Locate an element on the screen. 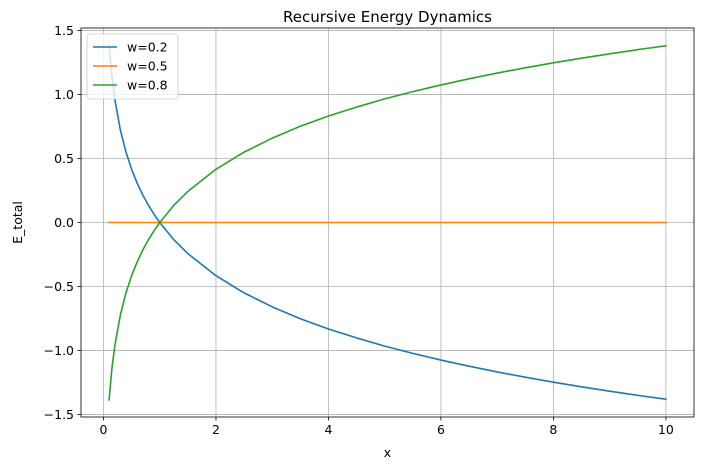 The height and width of the screenshot is (470, 703). x-tick-label: 6 is located at coordinates (441, 429).